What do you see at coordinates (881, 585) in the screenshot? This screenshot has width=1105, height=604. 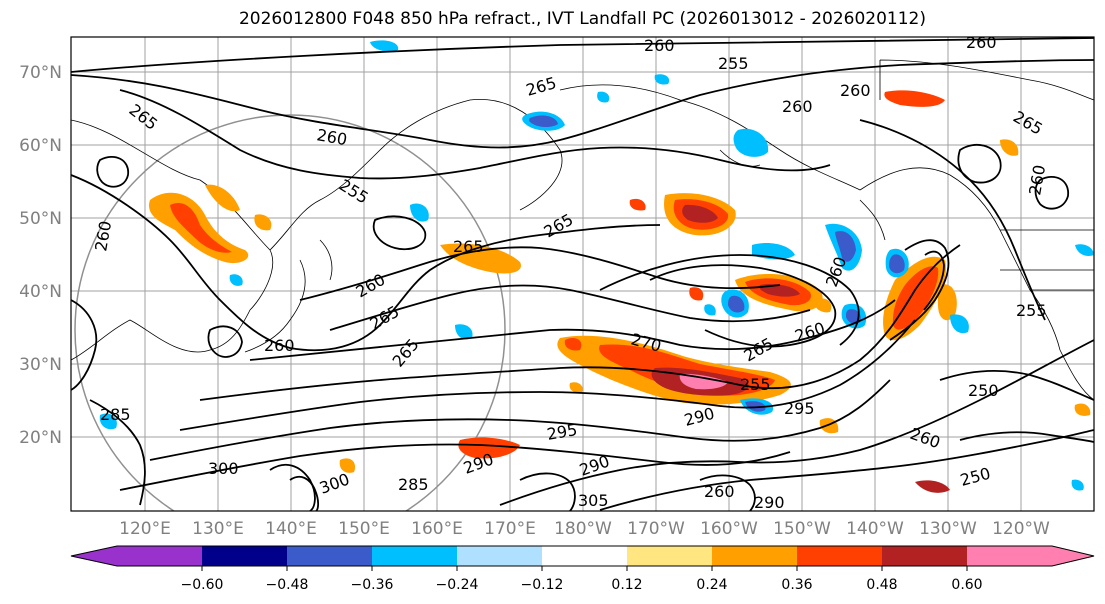 I see `colorbar-tick-label: 0.48` at bounding box center [881, 585].